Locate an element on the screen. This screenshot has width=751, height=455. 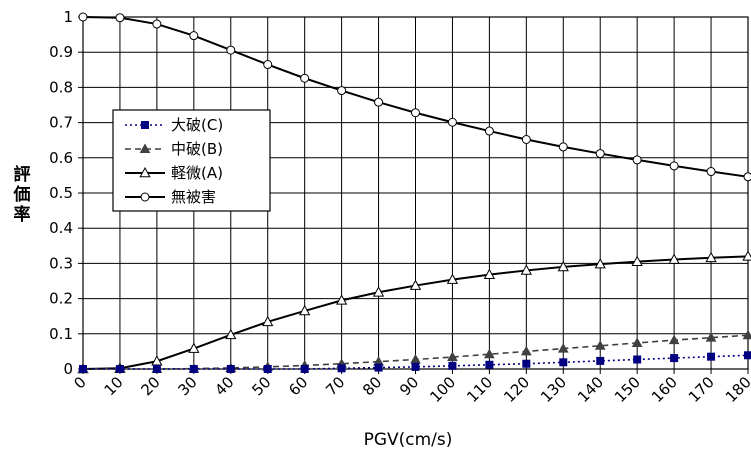
x-tick-label: 0 is located at coordinates (79, 382).